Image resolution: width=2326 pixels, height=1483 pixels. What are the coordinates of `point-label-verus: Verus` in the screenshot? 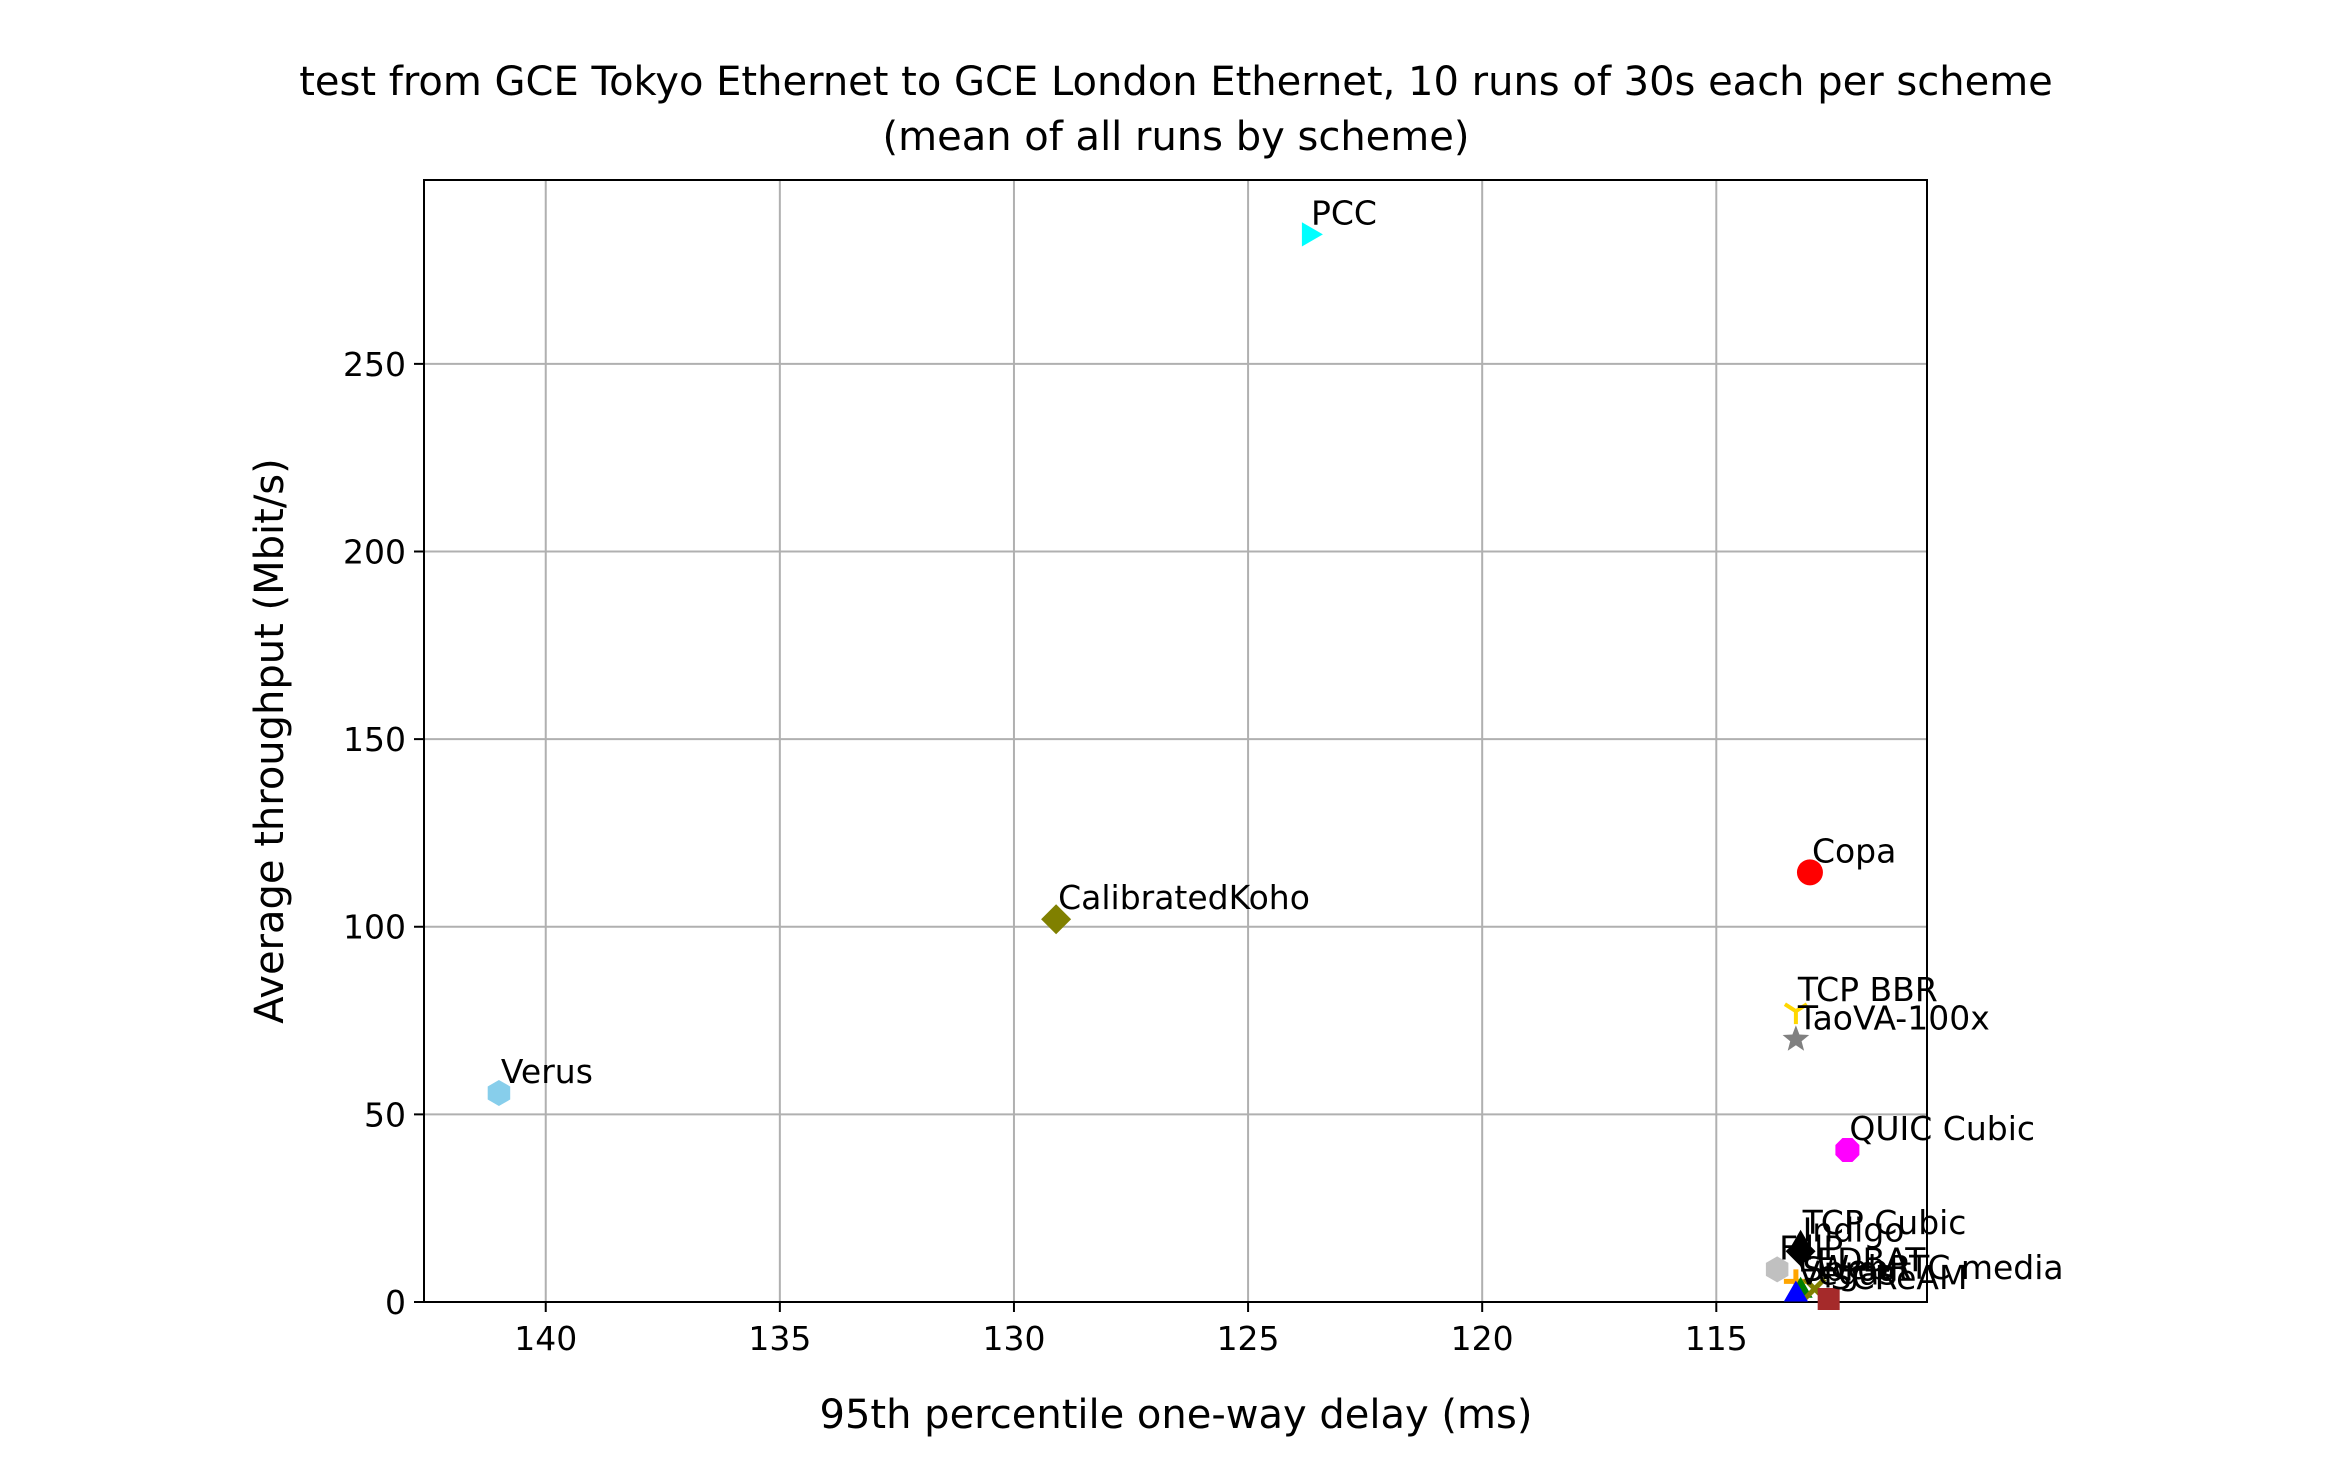 It's located at (547, 1071).